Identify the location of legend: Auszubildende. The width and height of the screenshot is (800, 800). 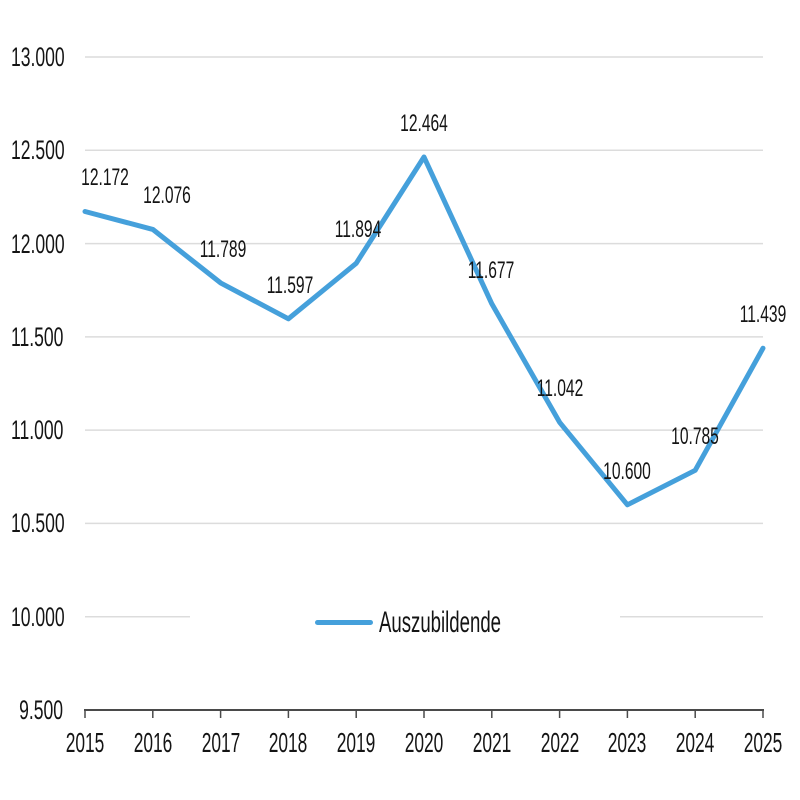
(405, 623).